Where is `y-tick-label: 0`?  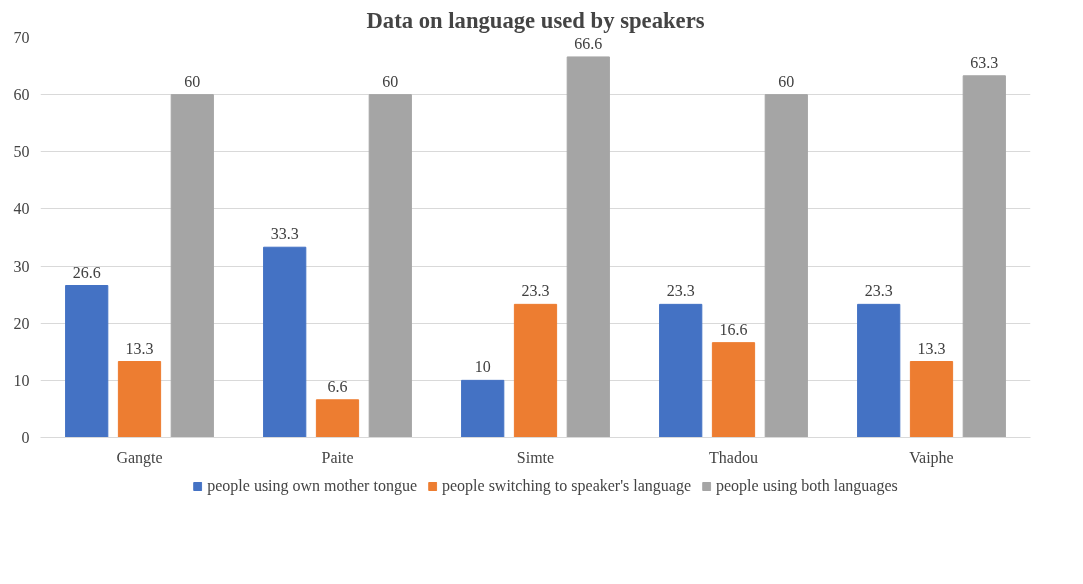
y-tick-label: 0 is located at coordinates (25, 437).